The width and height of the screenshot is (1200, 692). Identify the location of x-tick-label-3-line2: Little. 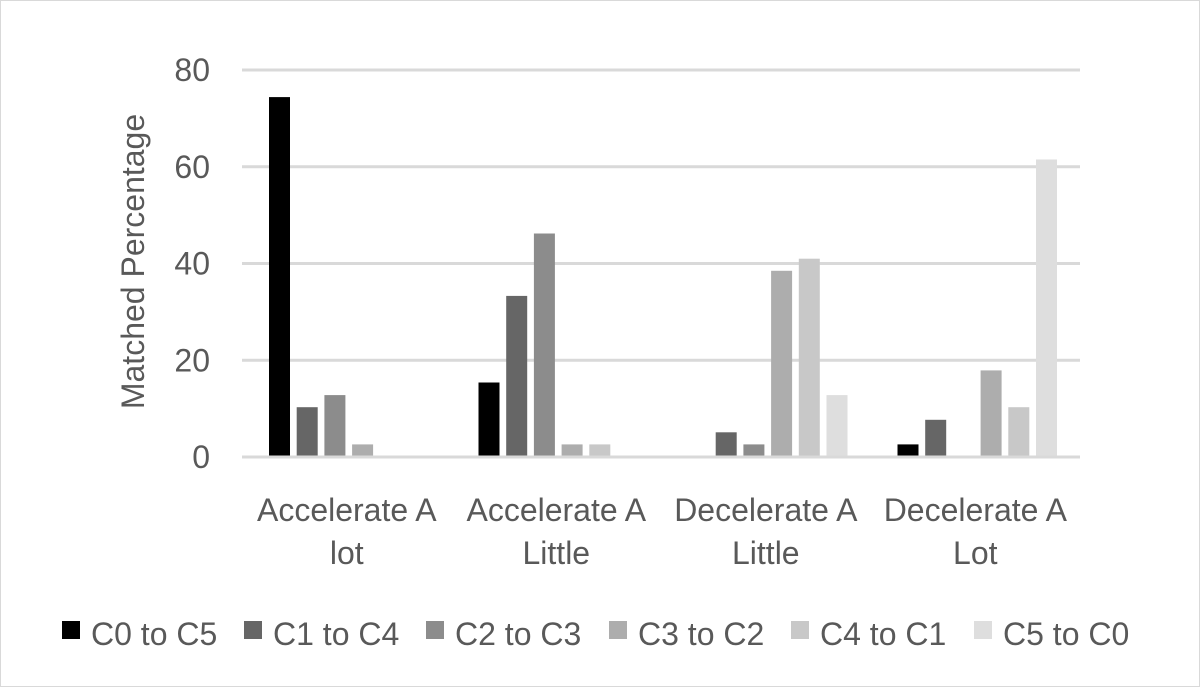
(766, 553).